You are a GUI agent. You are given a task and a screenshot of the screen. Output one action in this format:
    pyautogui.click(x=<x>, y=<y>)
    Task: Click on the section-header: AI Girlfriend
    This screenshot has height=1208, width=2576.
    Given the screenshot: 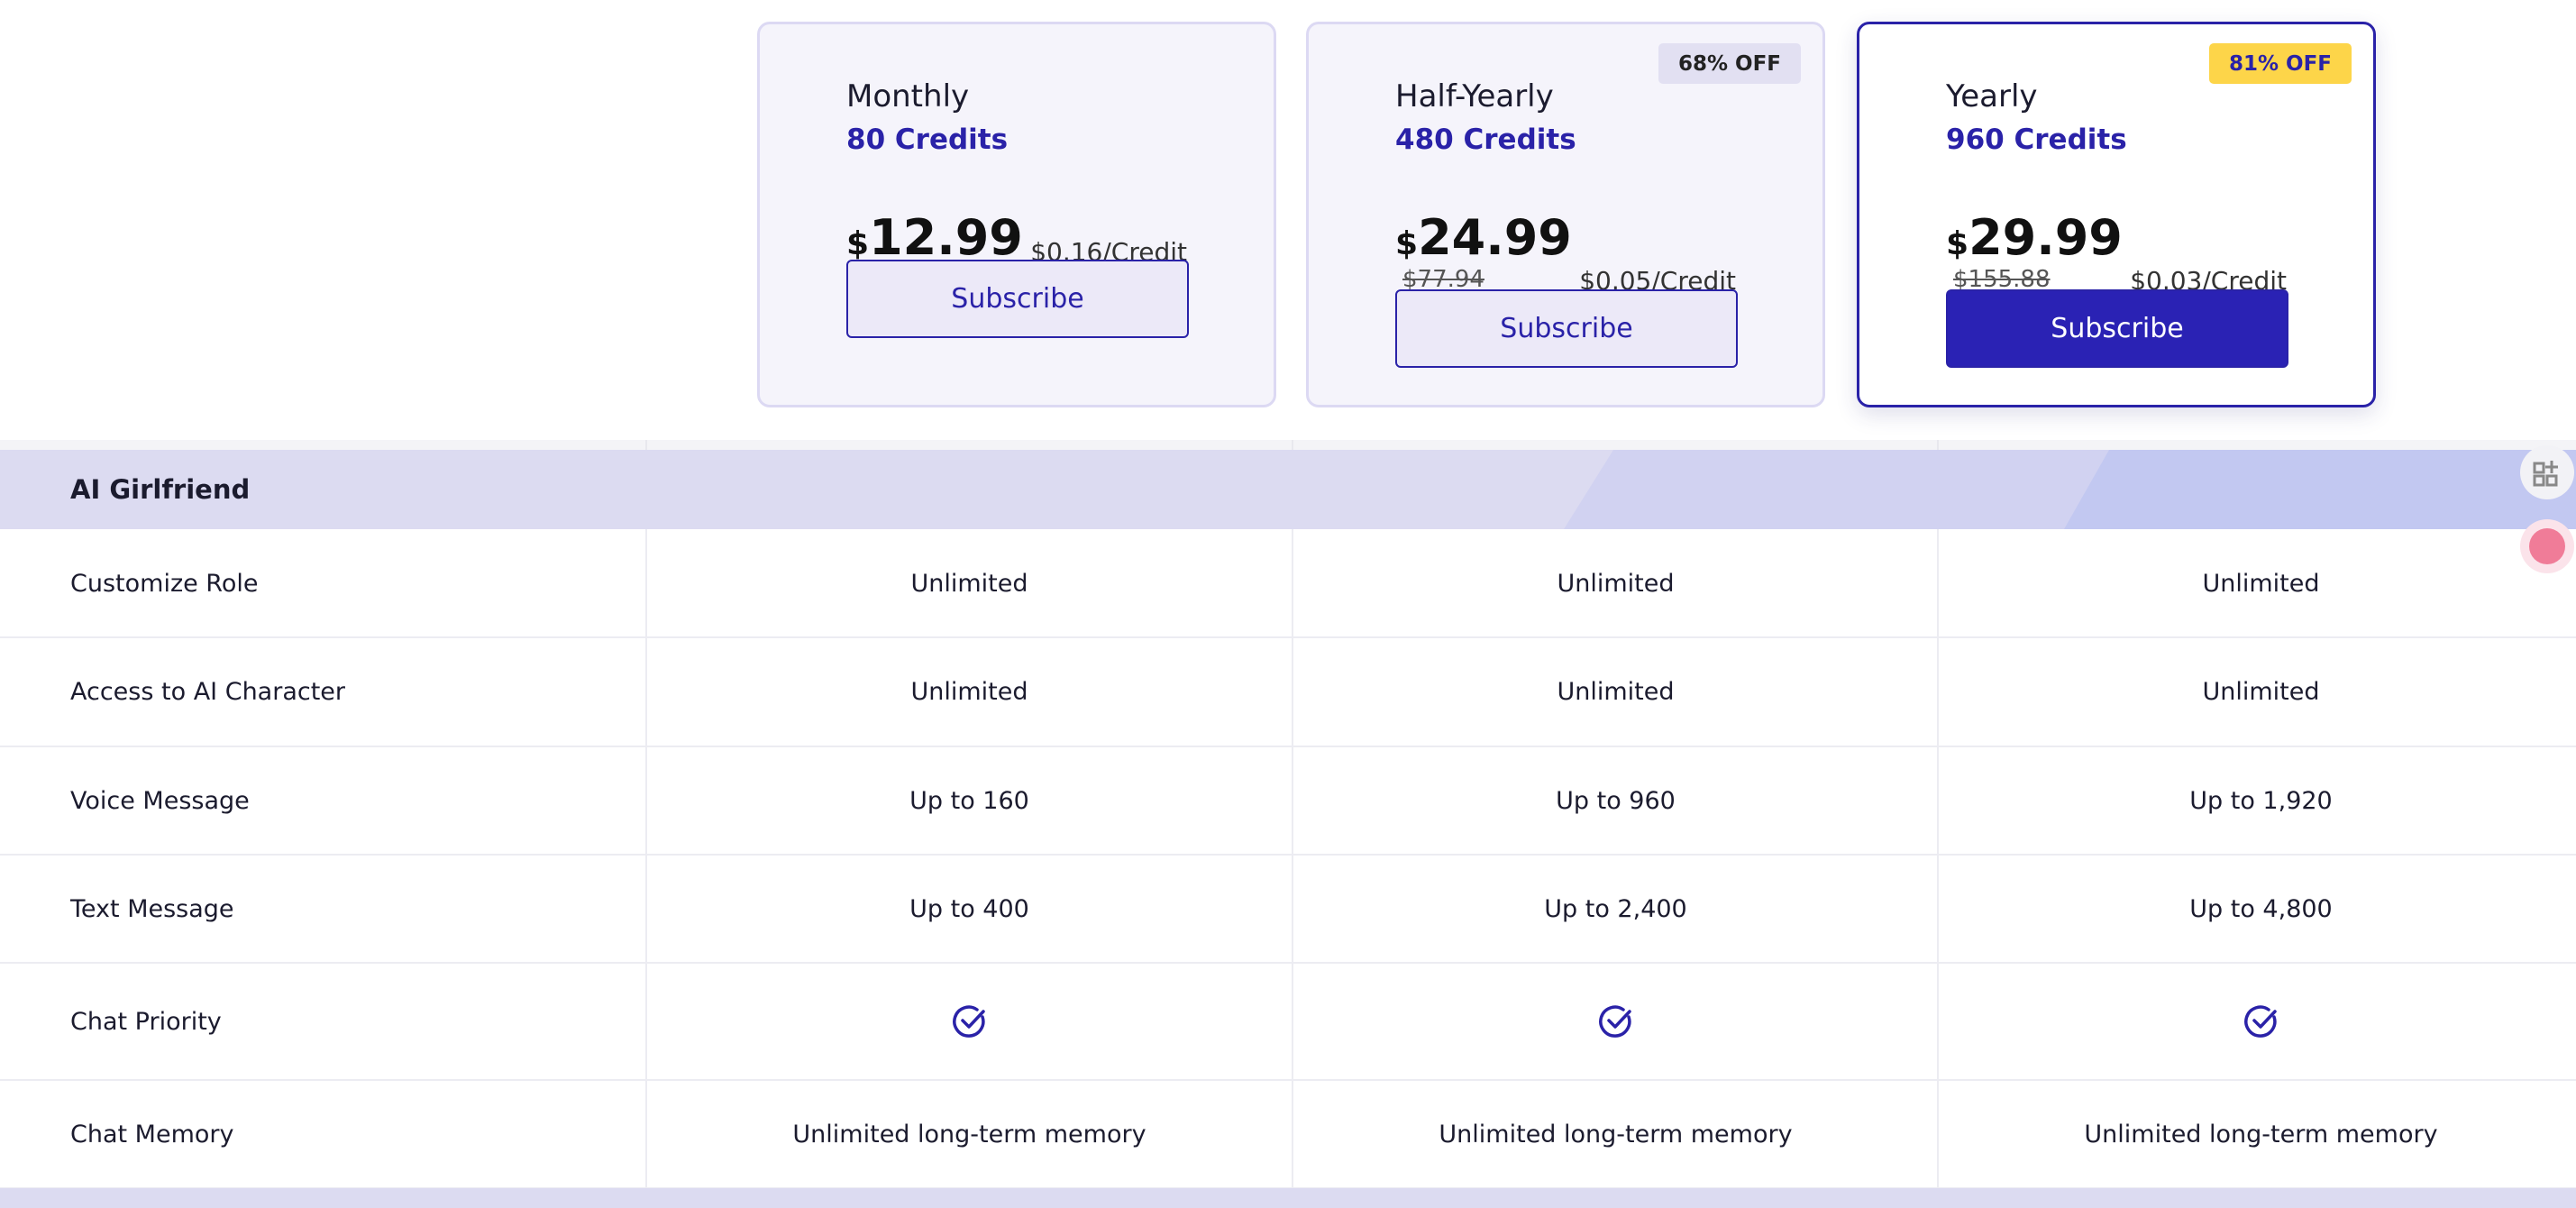 What is the action you would take?
    pyautogui.click(x=1288, y=489)
    